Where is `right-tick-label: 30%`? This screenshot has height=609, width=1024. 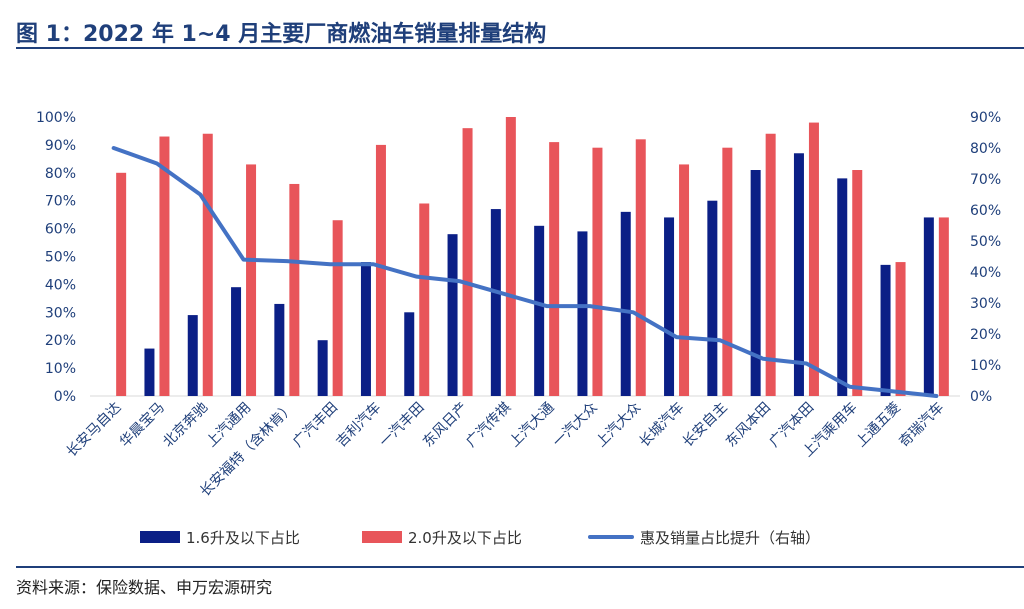
right-tick-label: 30% is located at coordinates (985, 304).